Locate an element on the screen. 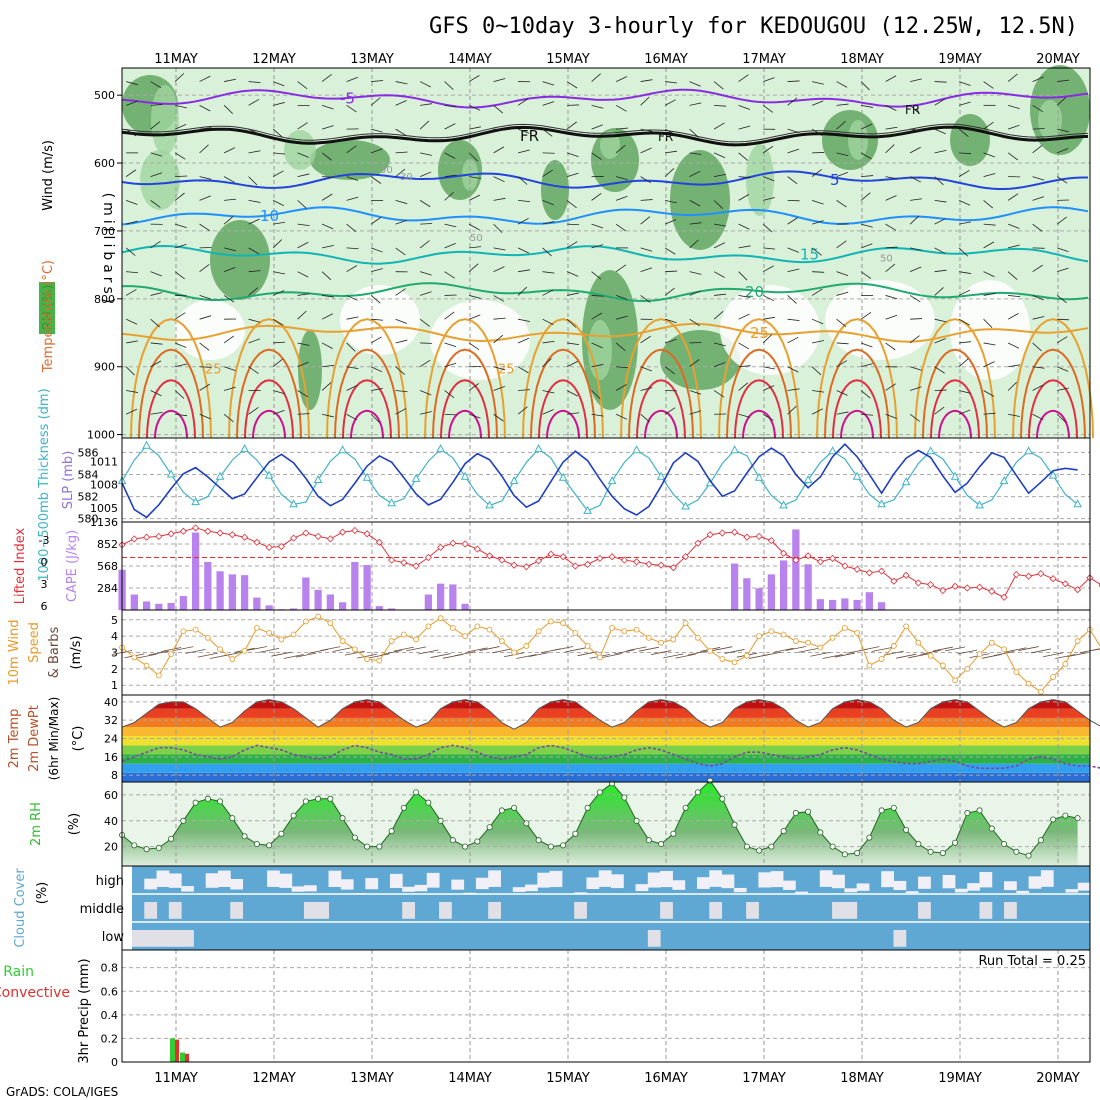  y-tick-label: 0.8 is located at coordinates (110, 968).